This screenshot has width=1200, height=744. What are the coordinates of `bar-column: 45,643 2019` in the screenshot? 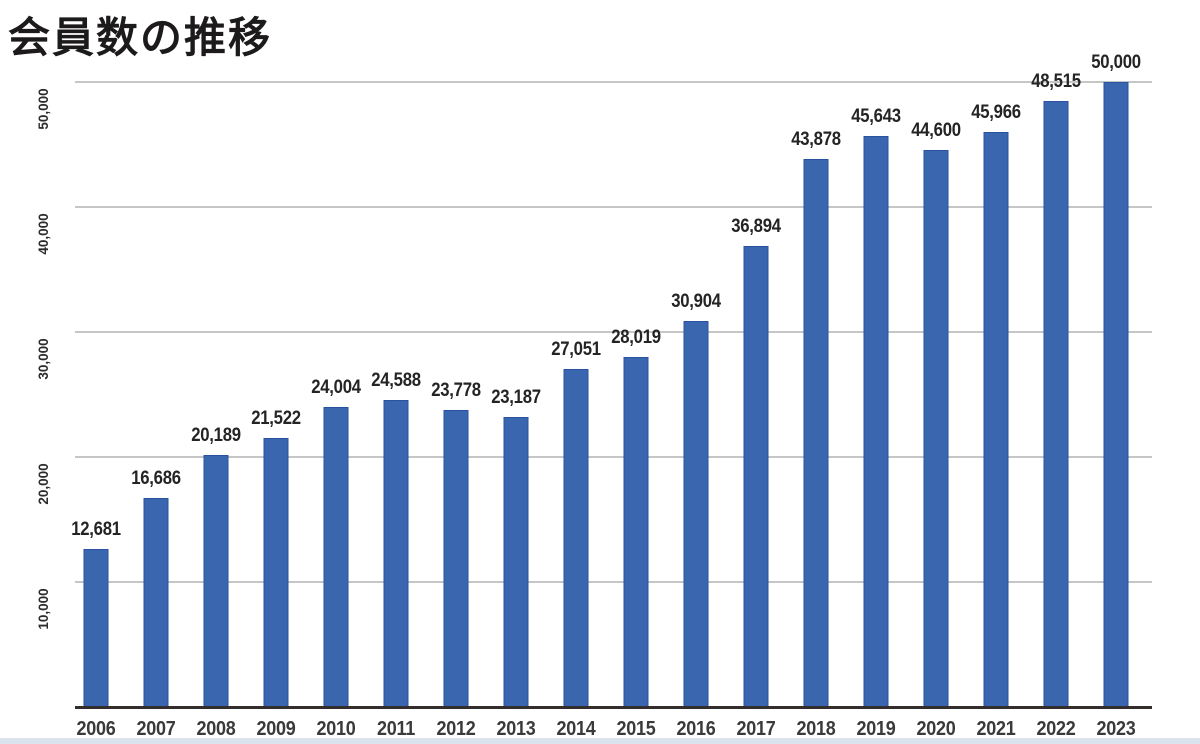 It's located at (876, 411).